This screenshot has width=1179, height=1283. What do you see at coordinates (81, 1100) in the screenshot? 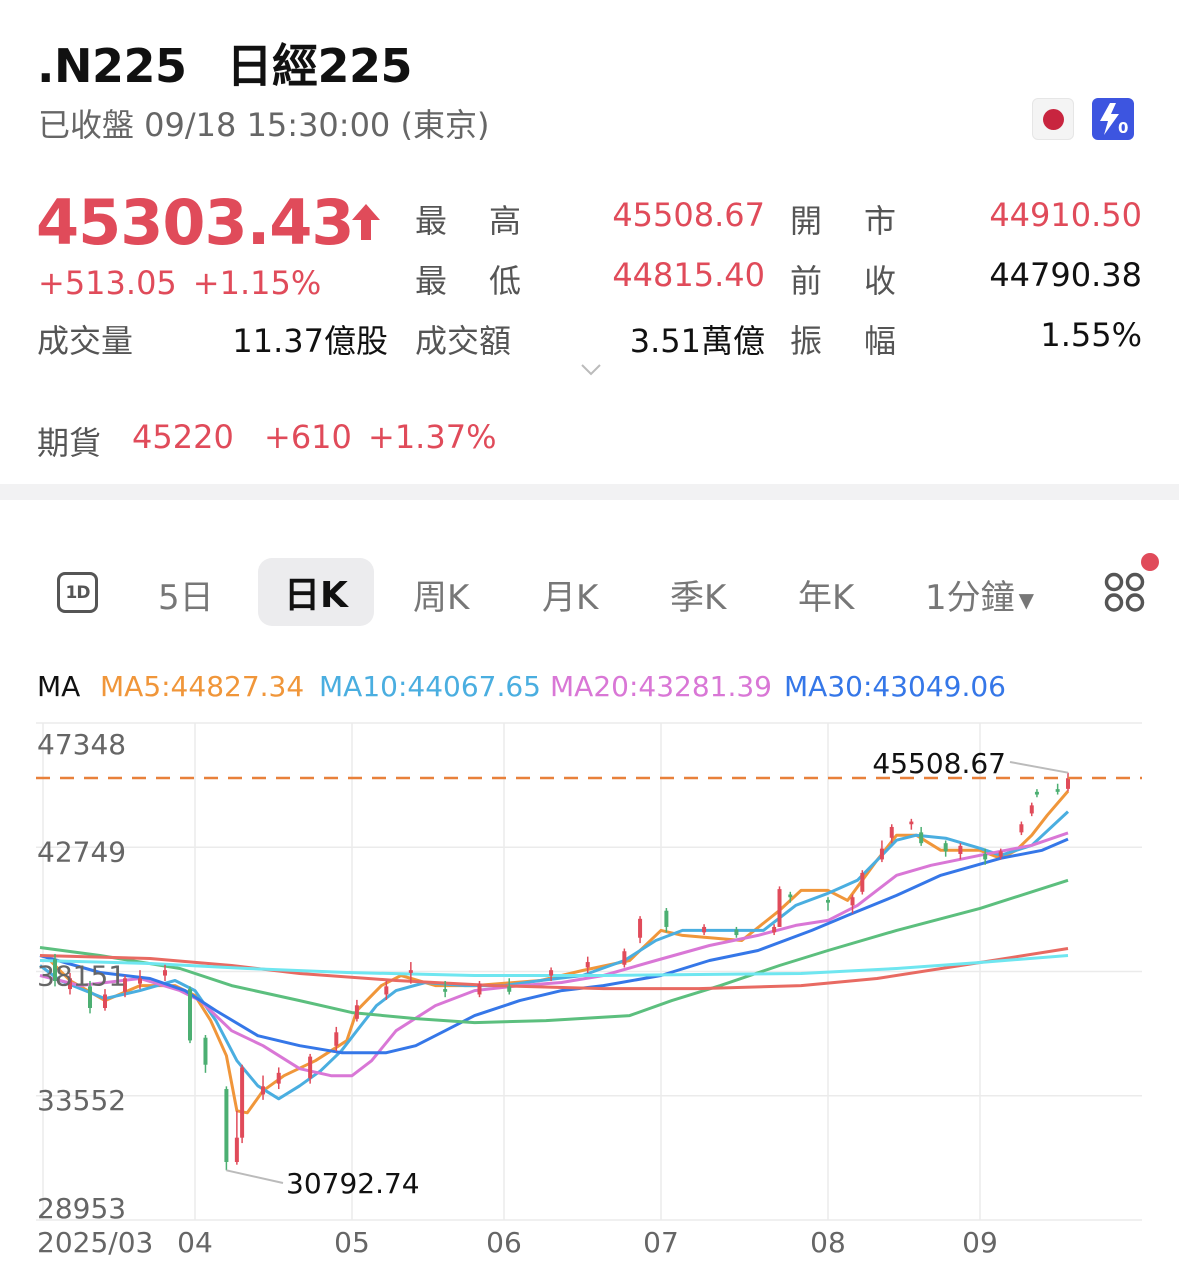
I see `y-tick-label: 33552` at bounding box center [81, 1100].